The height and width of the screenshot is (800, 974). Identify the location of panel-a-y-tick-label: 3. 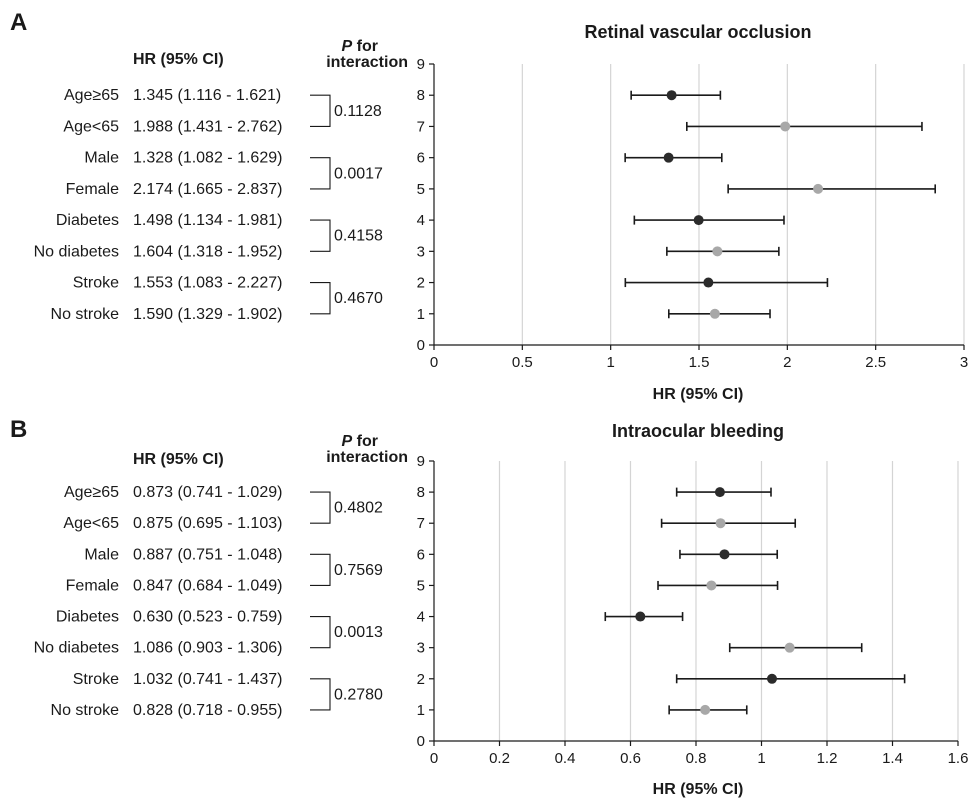
(421, 251).